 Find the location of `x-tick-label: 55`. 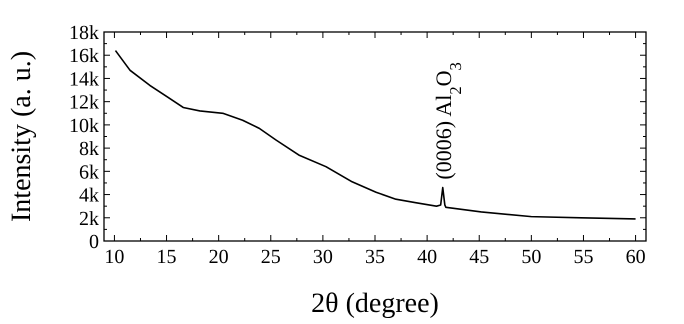

x-tick-label: 55 is located at coordinates (583, 257).